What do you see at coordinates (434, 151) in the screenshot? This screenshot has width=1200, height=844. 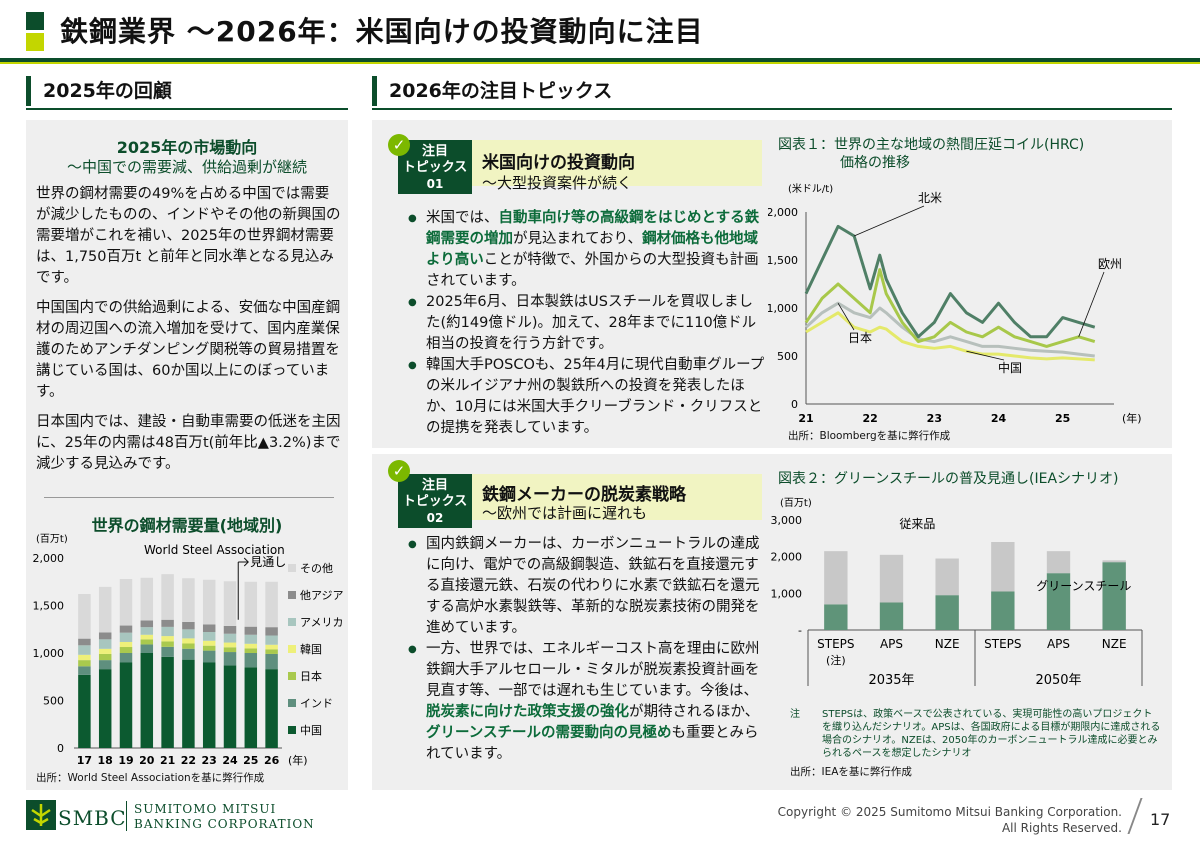 I see `badge-line: 注目` at bounding box center [434, 151].